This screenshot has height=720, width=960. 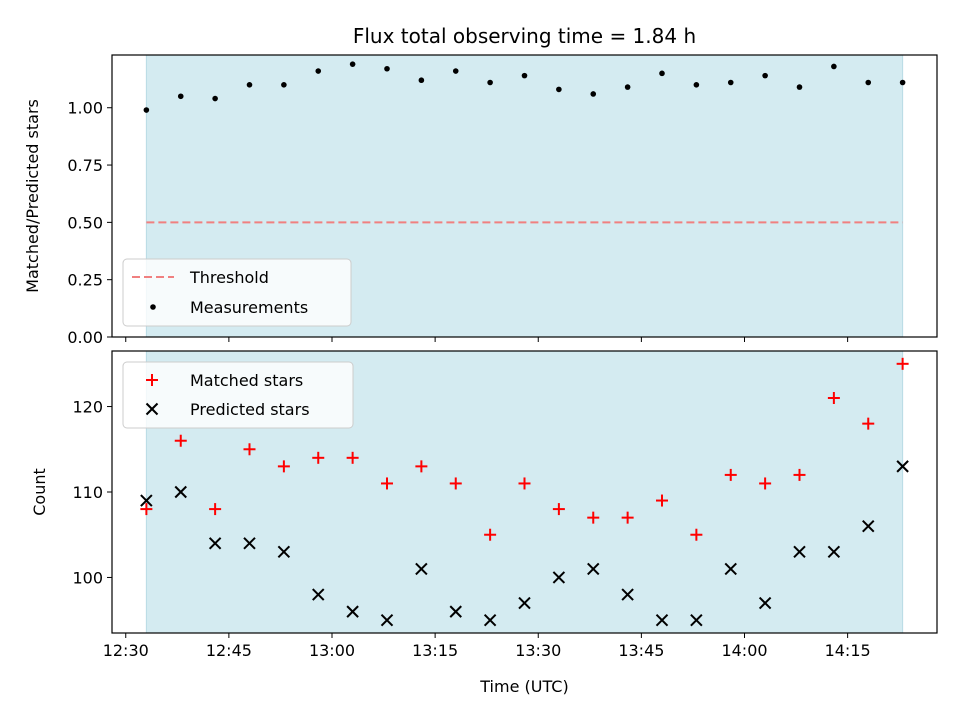 I want to click on x-tick-label: 13:15, so click(x=435, y=650).